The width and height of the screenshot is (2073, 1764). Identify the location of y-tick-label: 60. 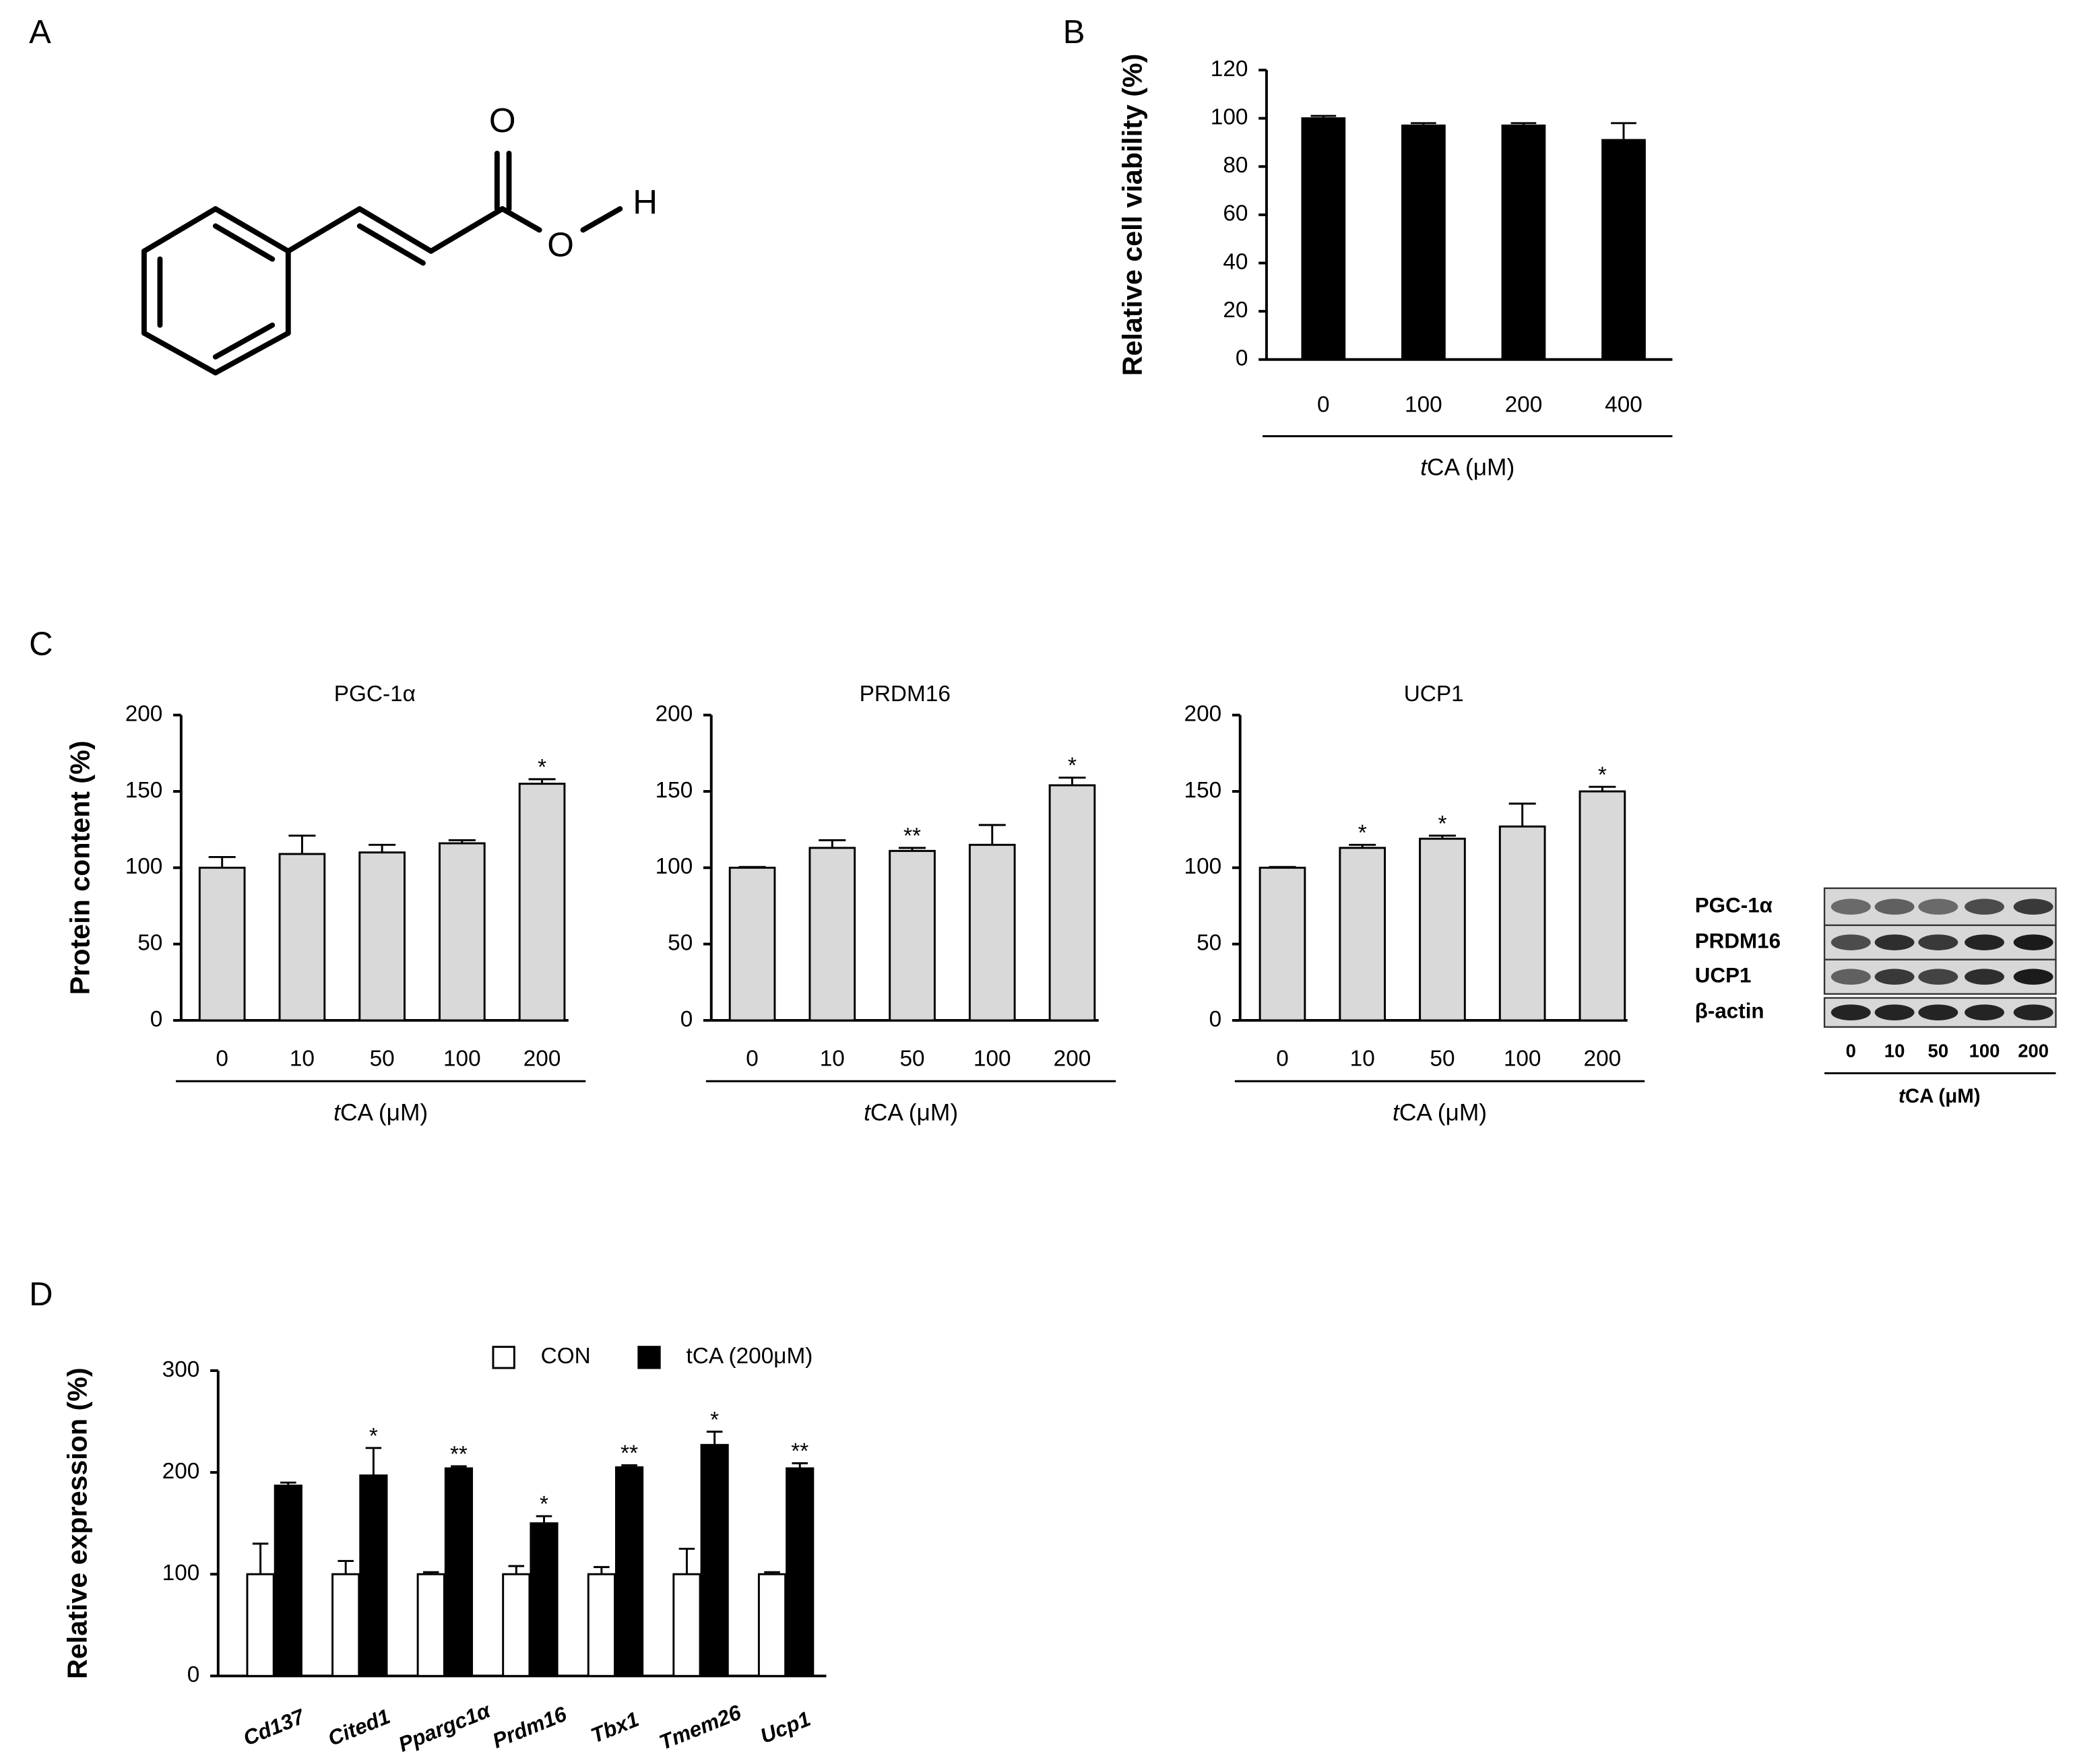
(1235, 213).